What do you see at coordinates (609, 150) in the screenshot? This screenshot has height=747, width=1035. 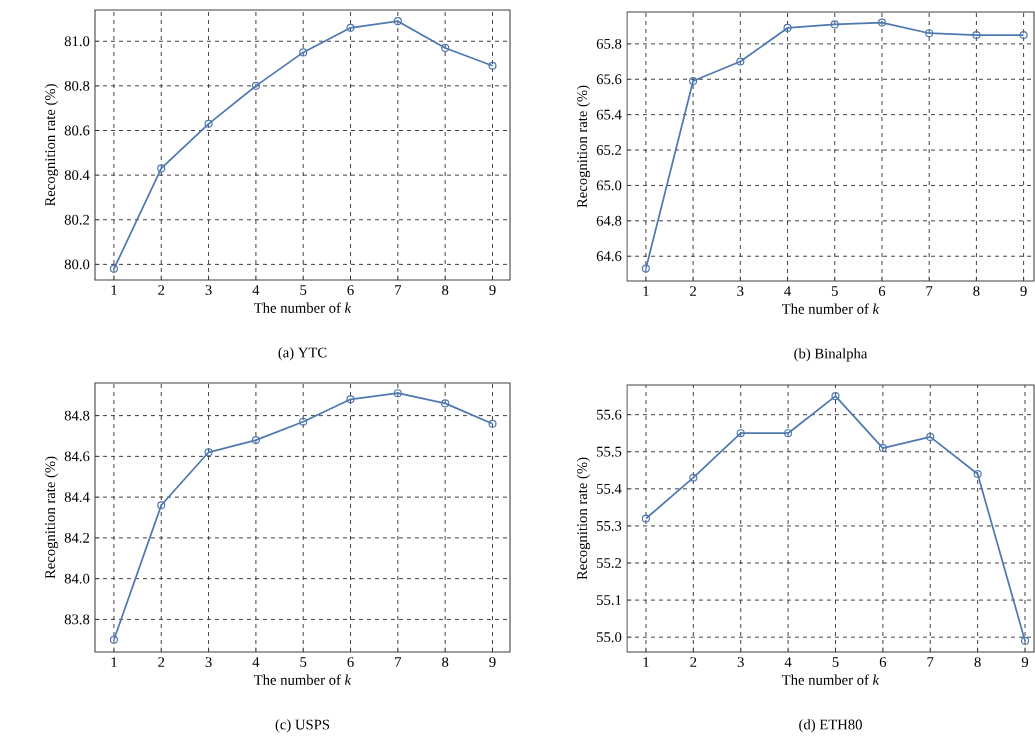 I see `y-tick-label: 65.2` at bounding box center [609, 150].